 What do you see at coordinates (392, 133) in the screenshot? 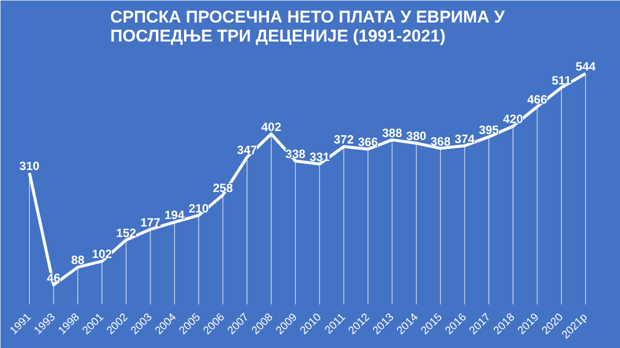
I see `data-label: 388` at bounding box center [392, 133].